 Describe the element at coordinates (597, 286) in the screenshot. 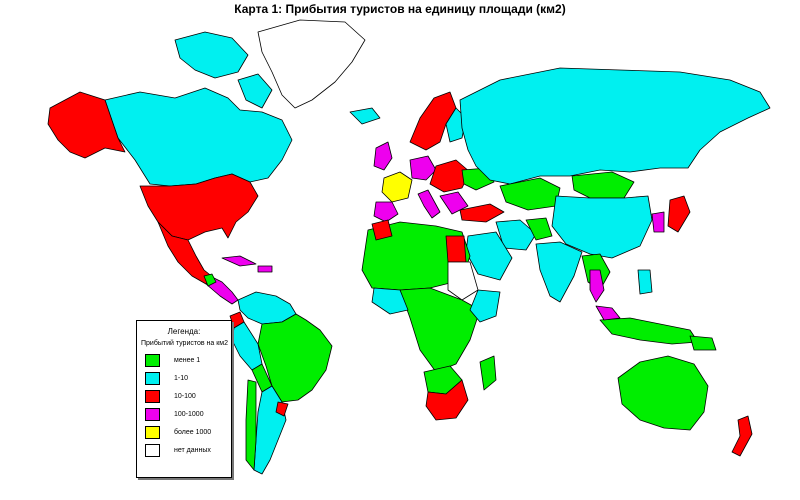

I see `region-thailand` at that location.